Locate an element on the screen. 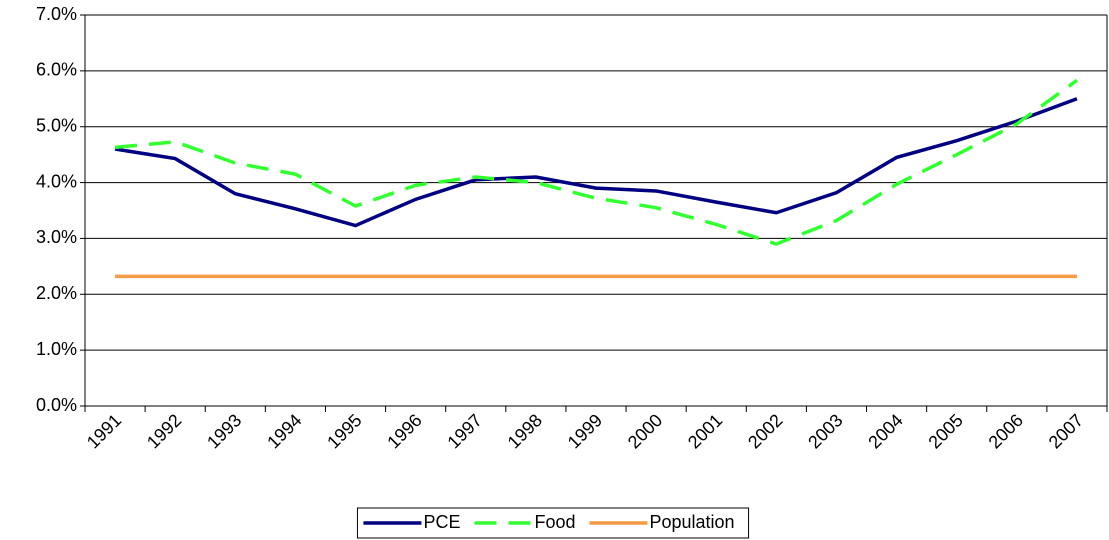 This screenshot has height=540, width=1109. legend-label: PCE is located at coordinates (441, 522).